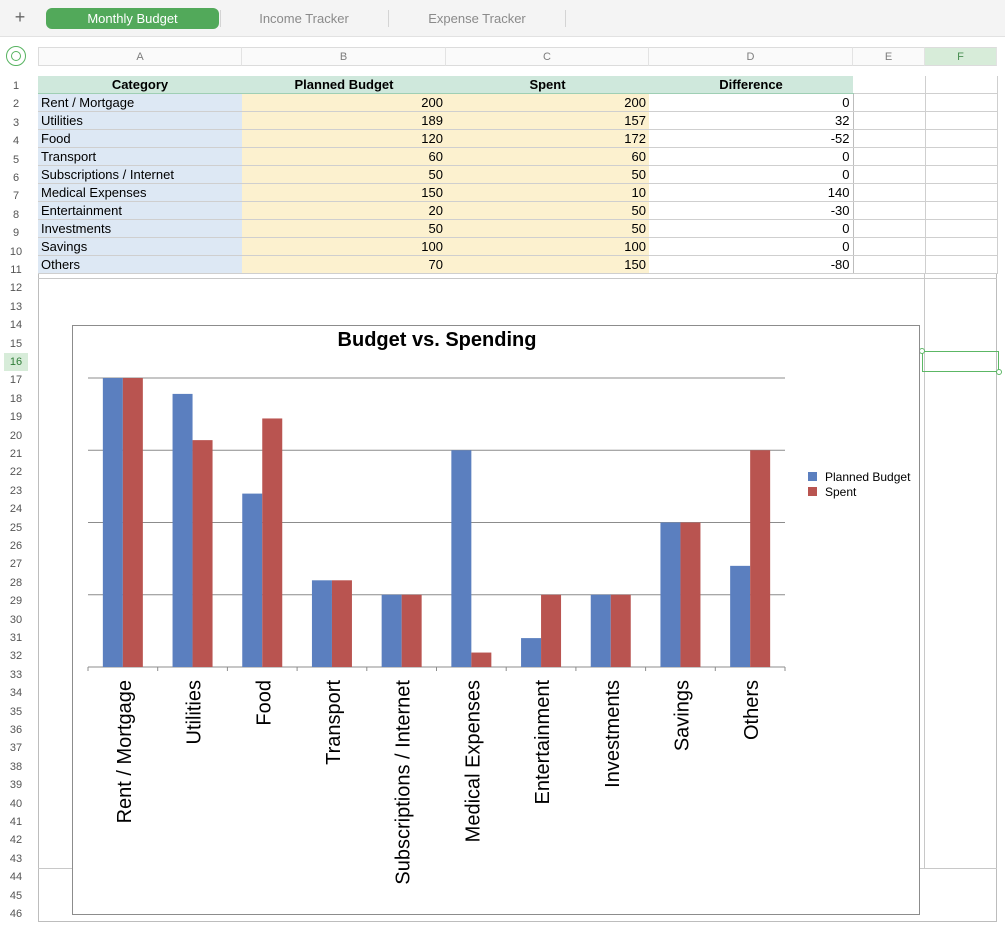  What do you see at coordinates (16, 288) in the screenshot?
I see `row-header: 12` at bounding box center [16, 288].